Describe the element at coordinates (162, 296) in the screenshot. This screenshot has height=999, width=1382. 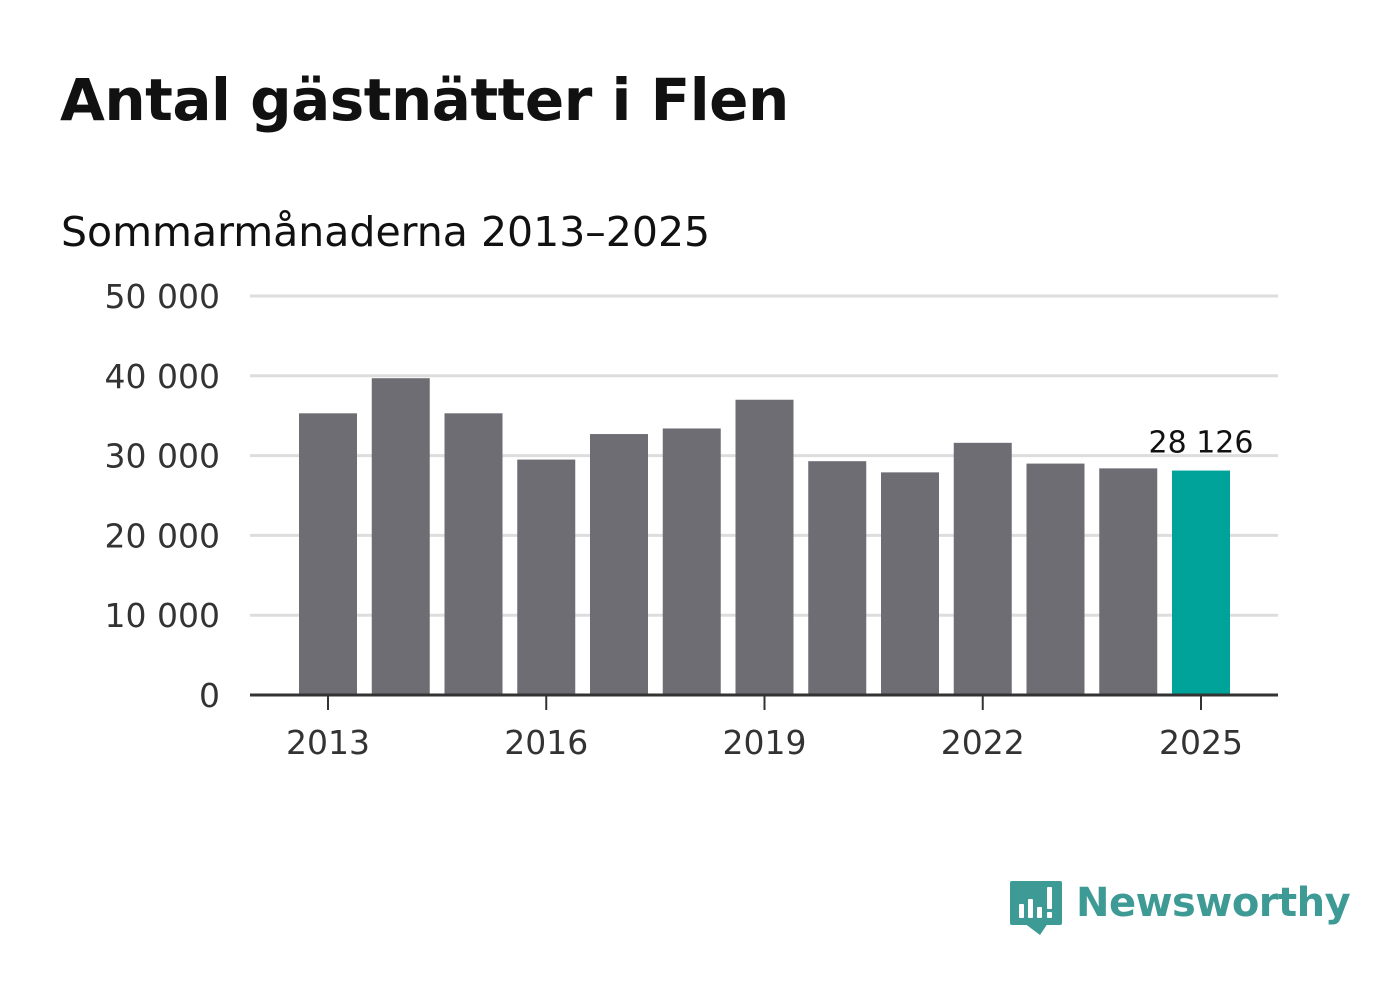
I see `y-tick-label: 50 000` at that location.